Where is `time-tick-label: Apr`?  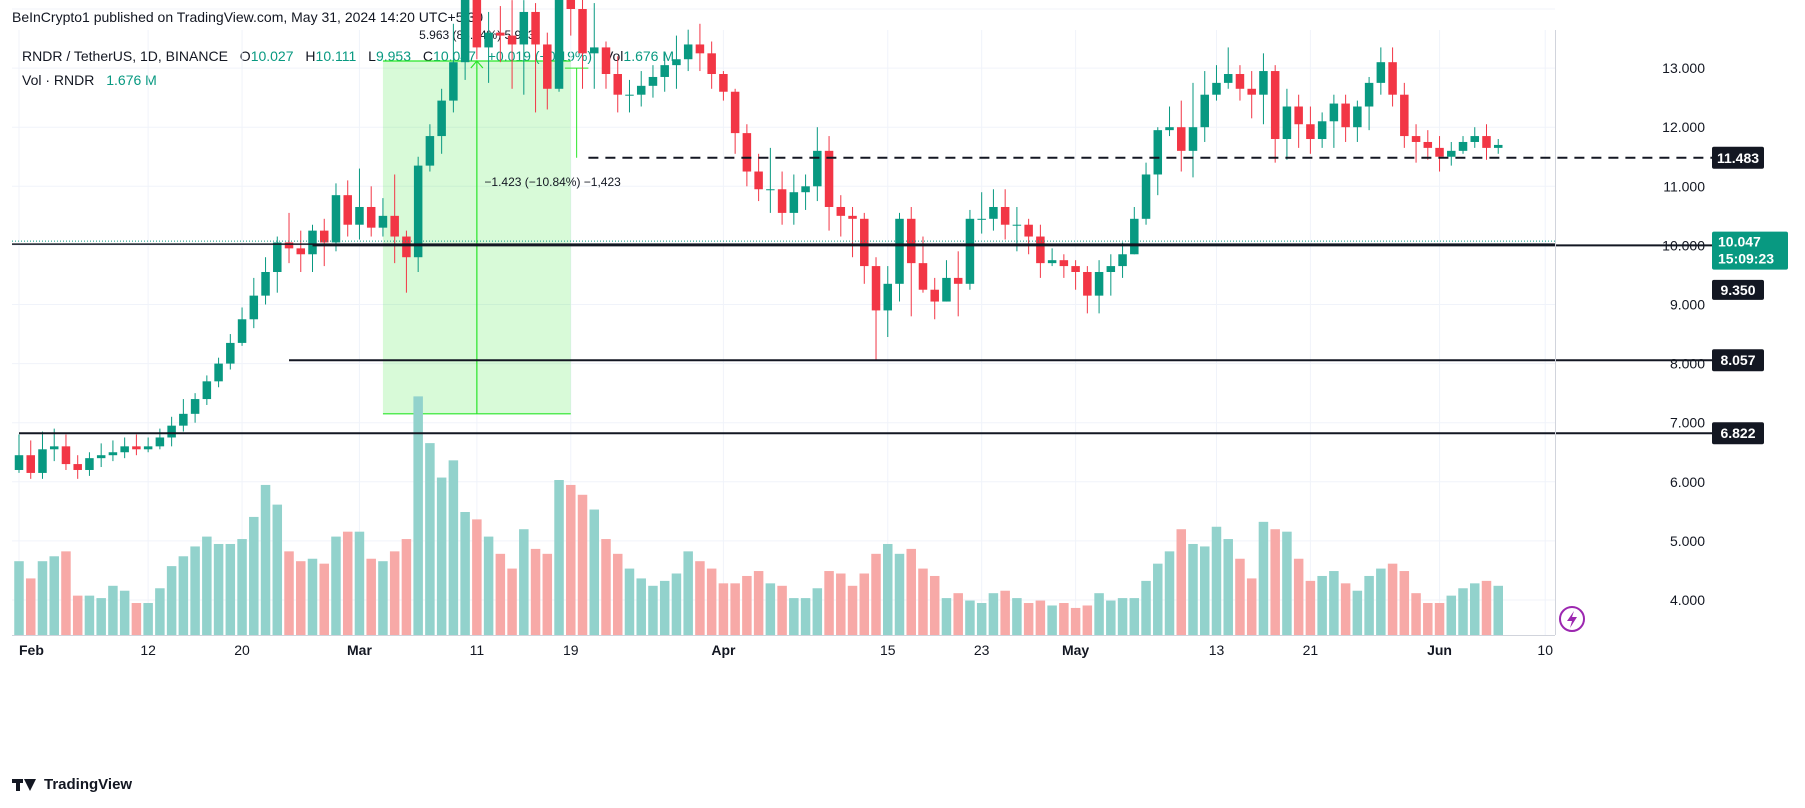
time-tick-label: Apr is located at coordinates (723, 650).